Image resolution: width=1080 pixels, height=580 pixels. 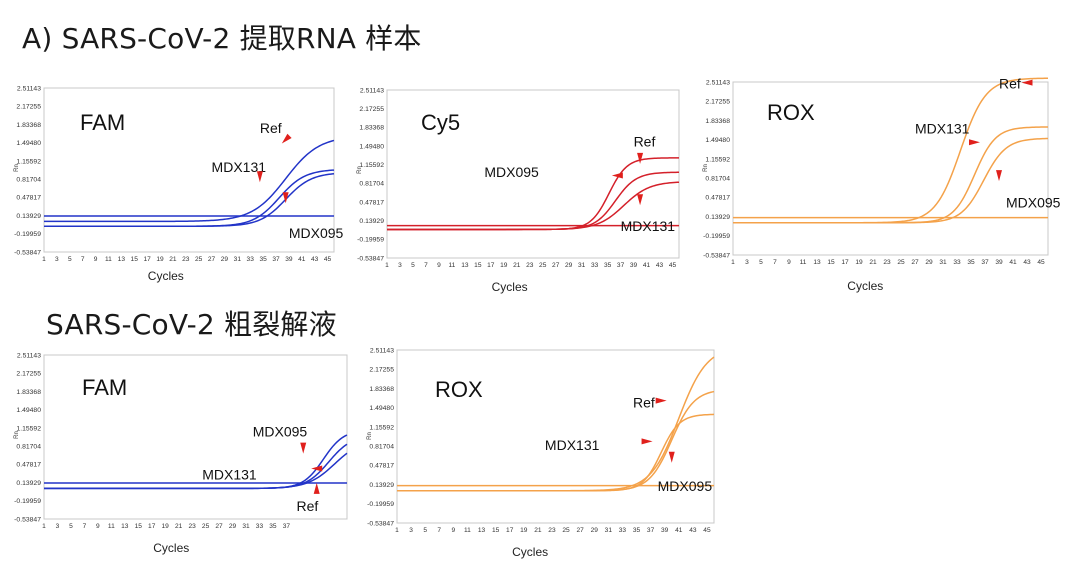 I want to click on y-tick-label: -0.19959, so click(x=27, y=234).